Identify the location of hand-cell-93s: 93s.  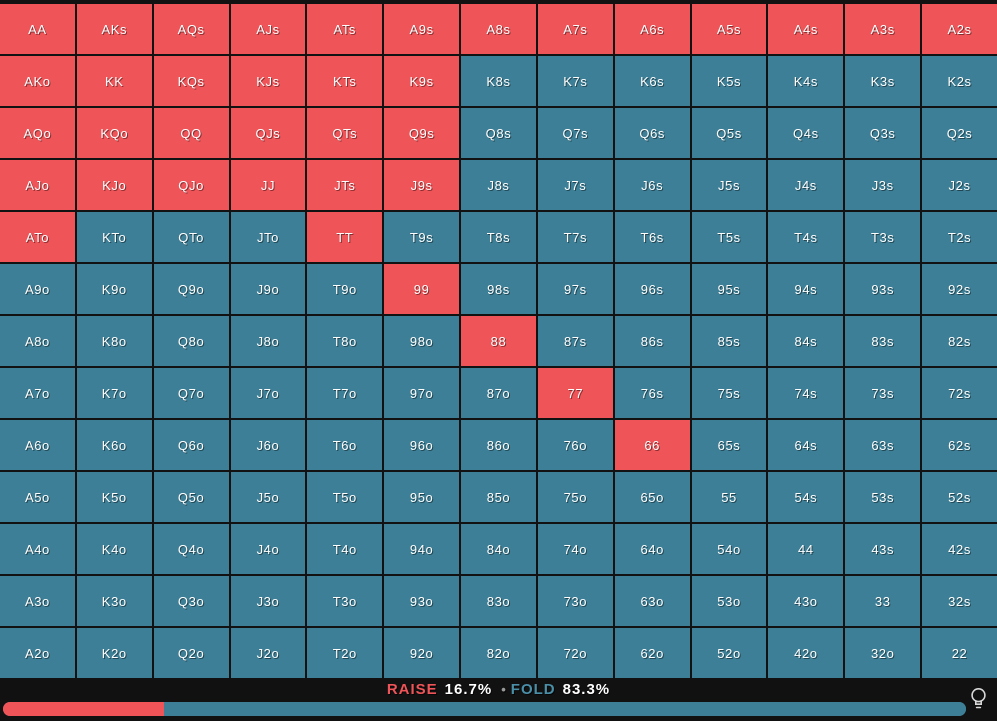
(883, 289).